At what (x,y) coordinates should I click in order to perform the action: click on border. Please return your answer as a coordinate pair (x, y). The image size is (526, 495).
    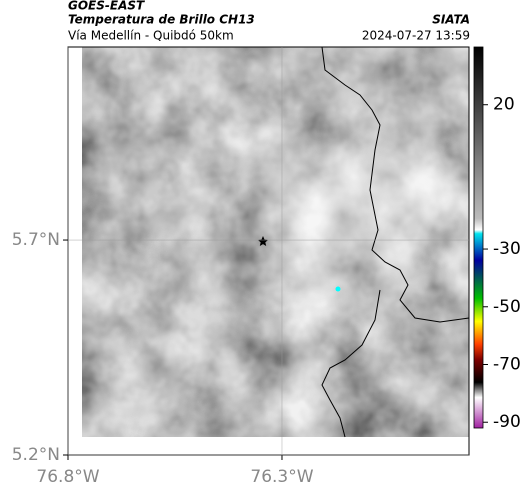
    Looking at the image, I should click on (351, 363).